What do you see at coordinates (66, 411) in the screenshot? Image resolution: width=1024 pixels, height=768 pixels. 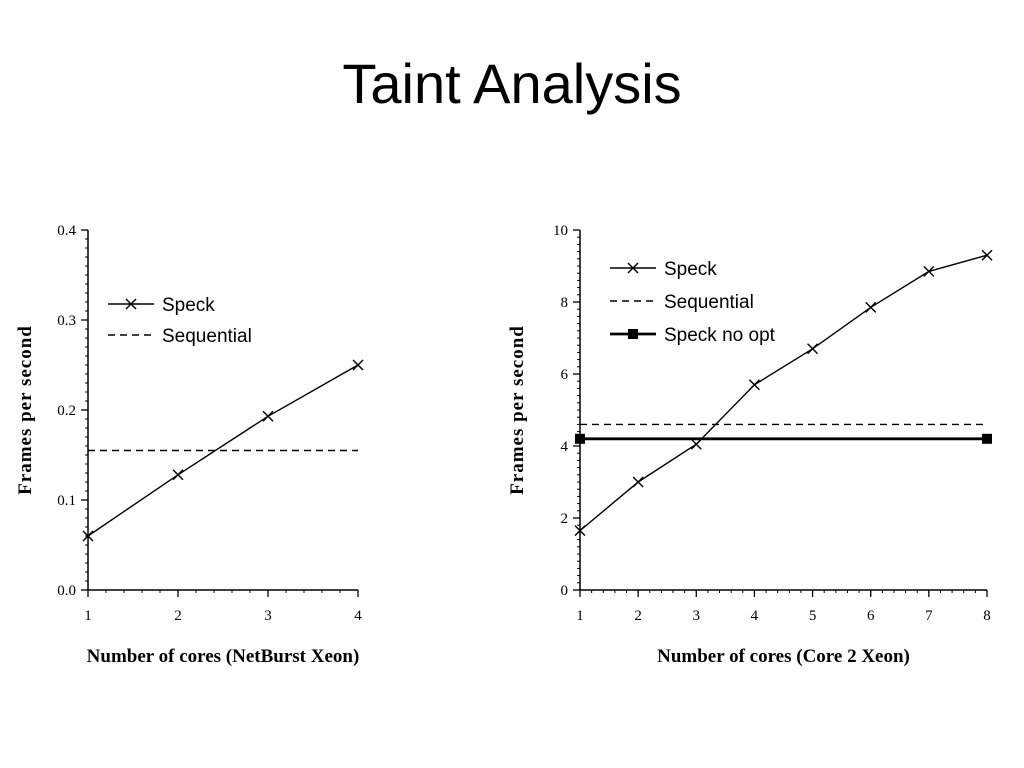 I see `y-tick-label: 0.2` at bounding box center [66, 411].